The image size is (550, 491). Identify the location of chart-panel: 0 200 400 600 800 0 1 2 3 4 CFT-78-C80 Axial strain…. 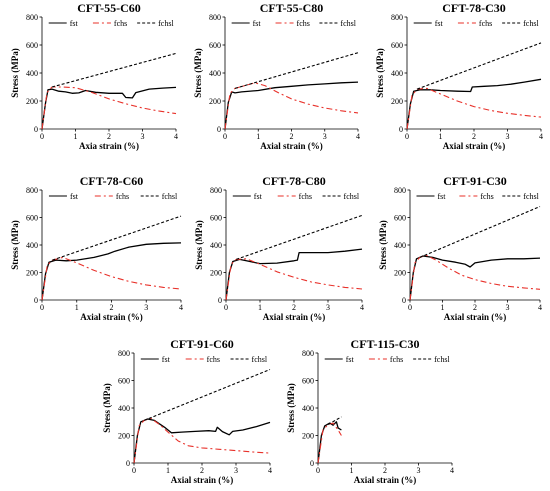
(279, 248).